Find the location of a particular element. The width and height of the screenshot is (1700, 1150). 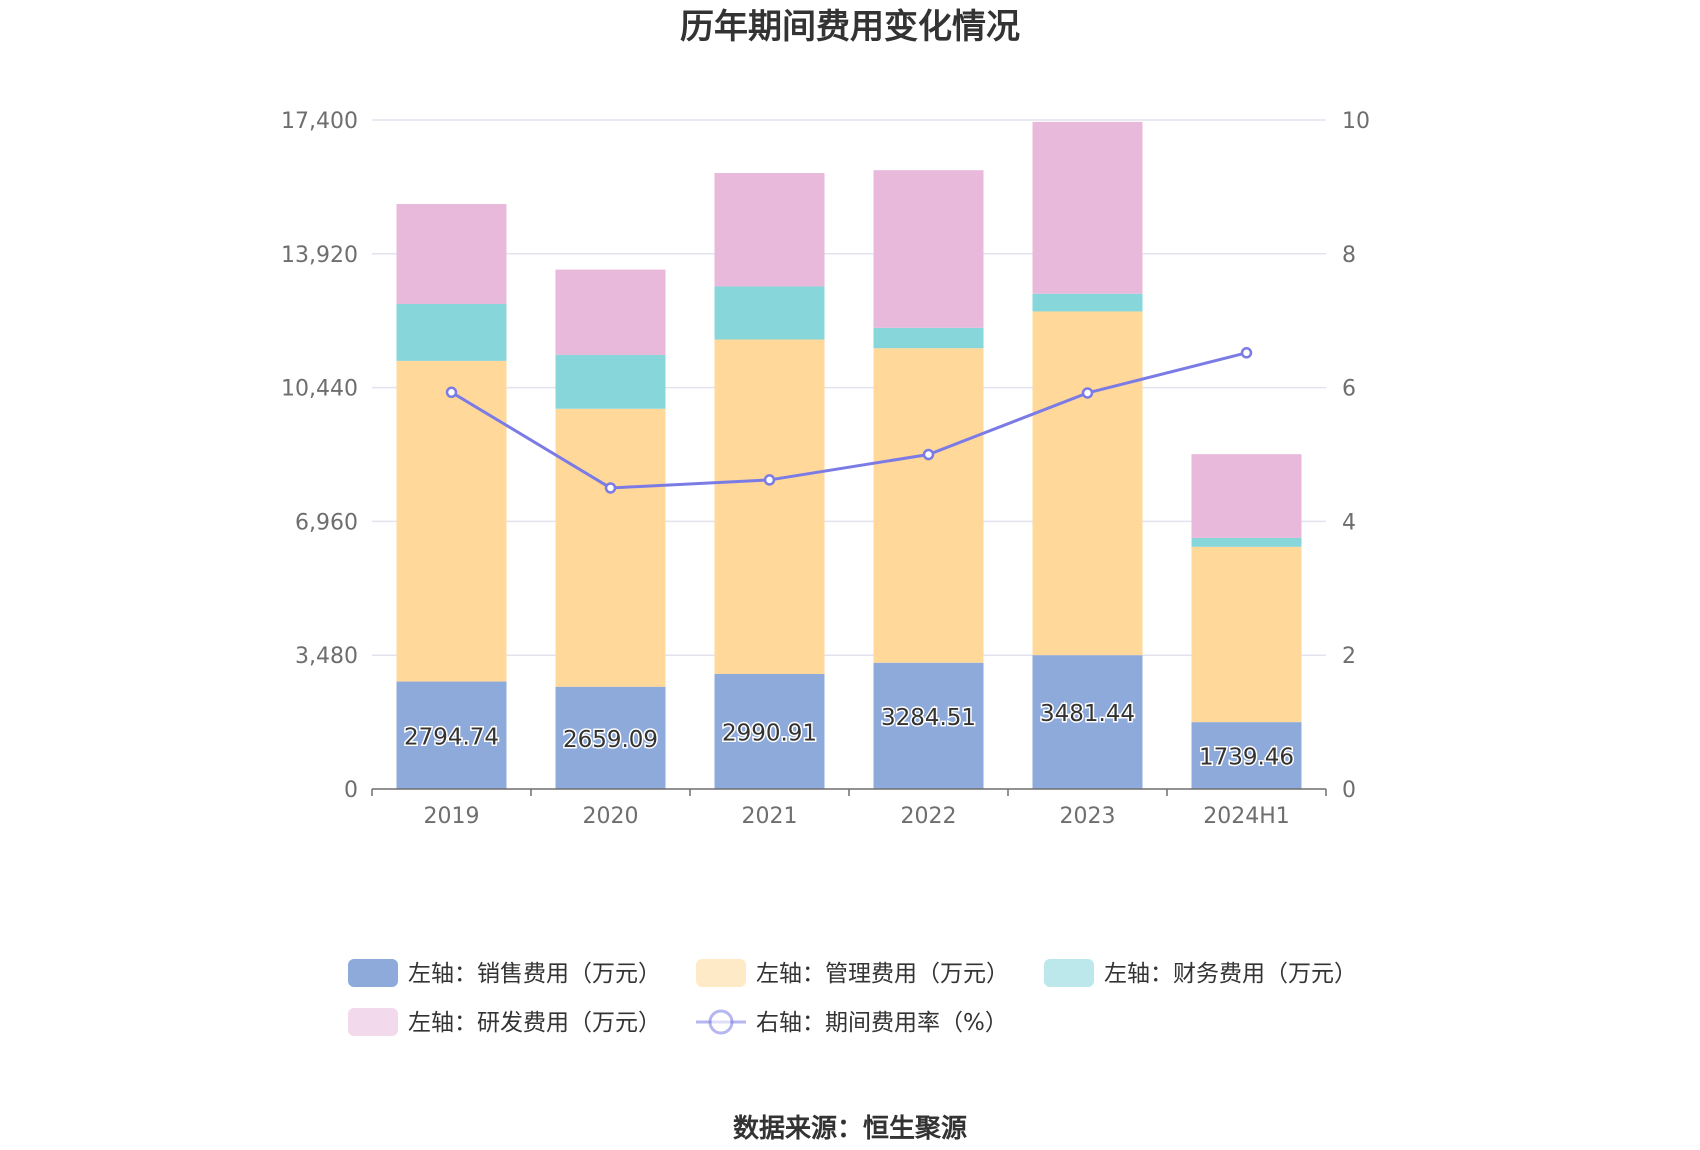

legend-item: 左轴：财务费用（万元） is located at coordinates (1200, 973).